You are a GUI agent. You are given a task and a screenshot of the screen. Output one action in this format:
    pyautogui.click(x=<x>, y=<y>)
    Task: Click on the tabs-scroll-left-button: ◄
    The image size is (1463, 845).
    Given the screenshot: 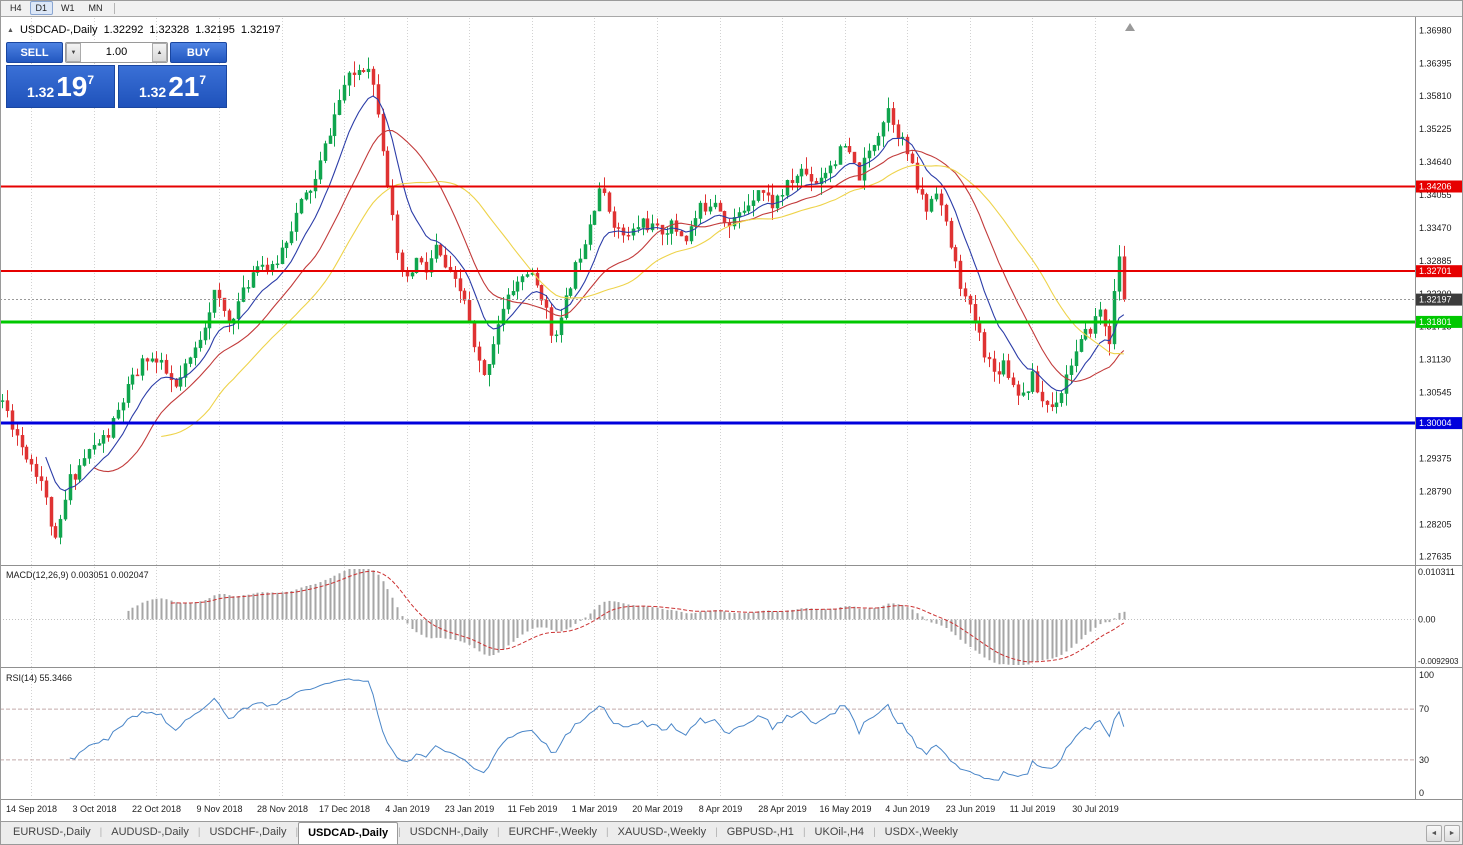 What is the action you would take?
    pyautogui.click(x=1434, y=833)
    